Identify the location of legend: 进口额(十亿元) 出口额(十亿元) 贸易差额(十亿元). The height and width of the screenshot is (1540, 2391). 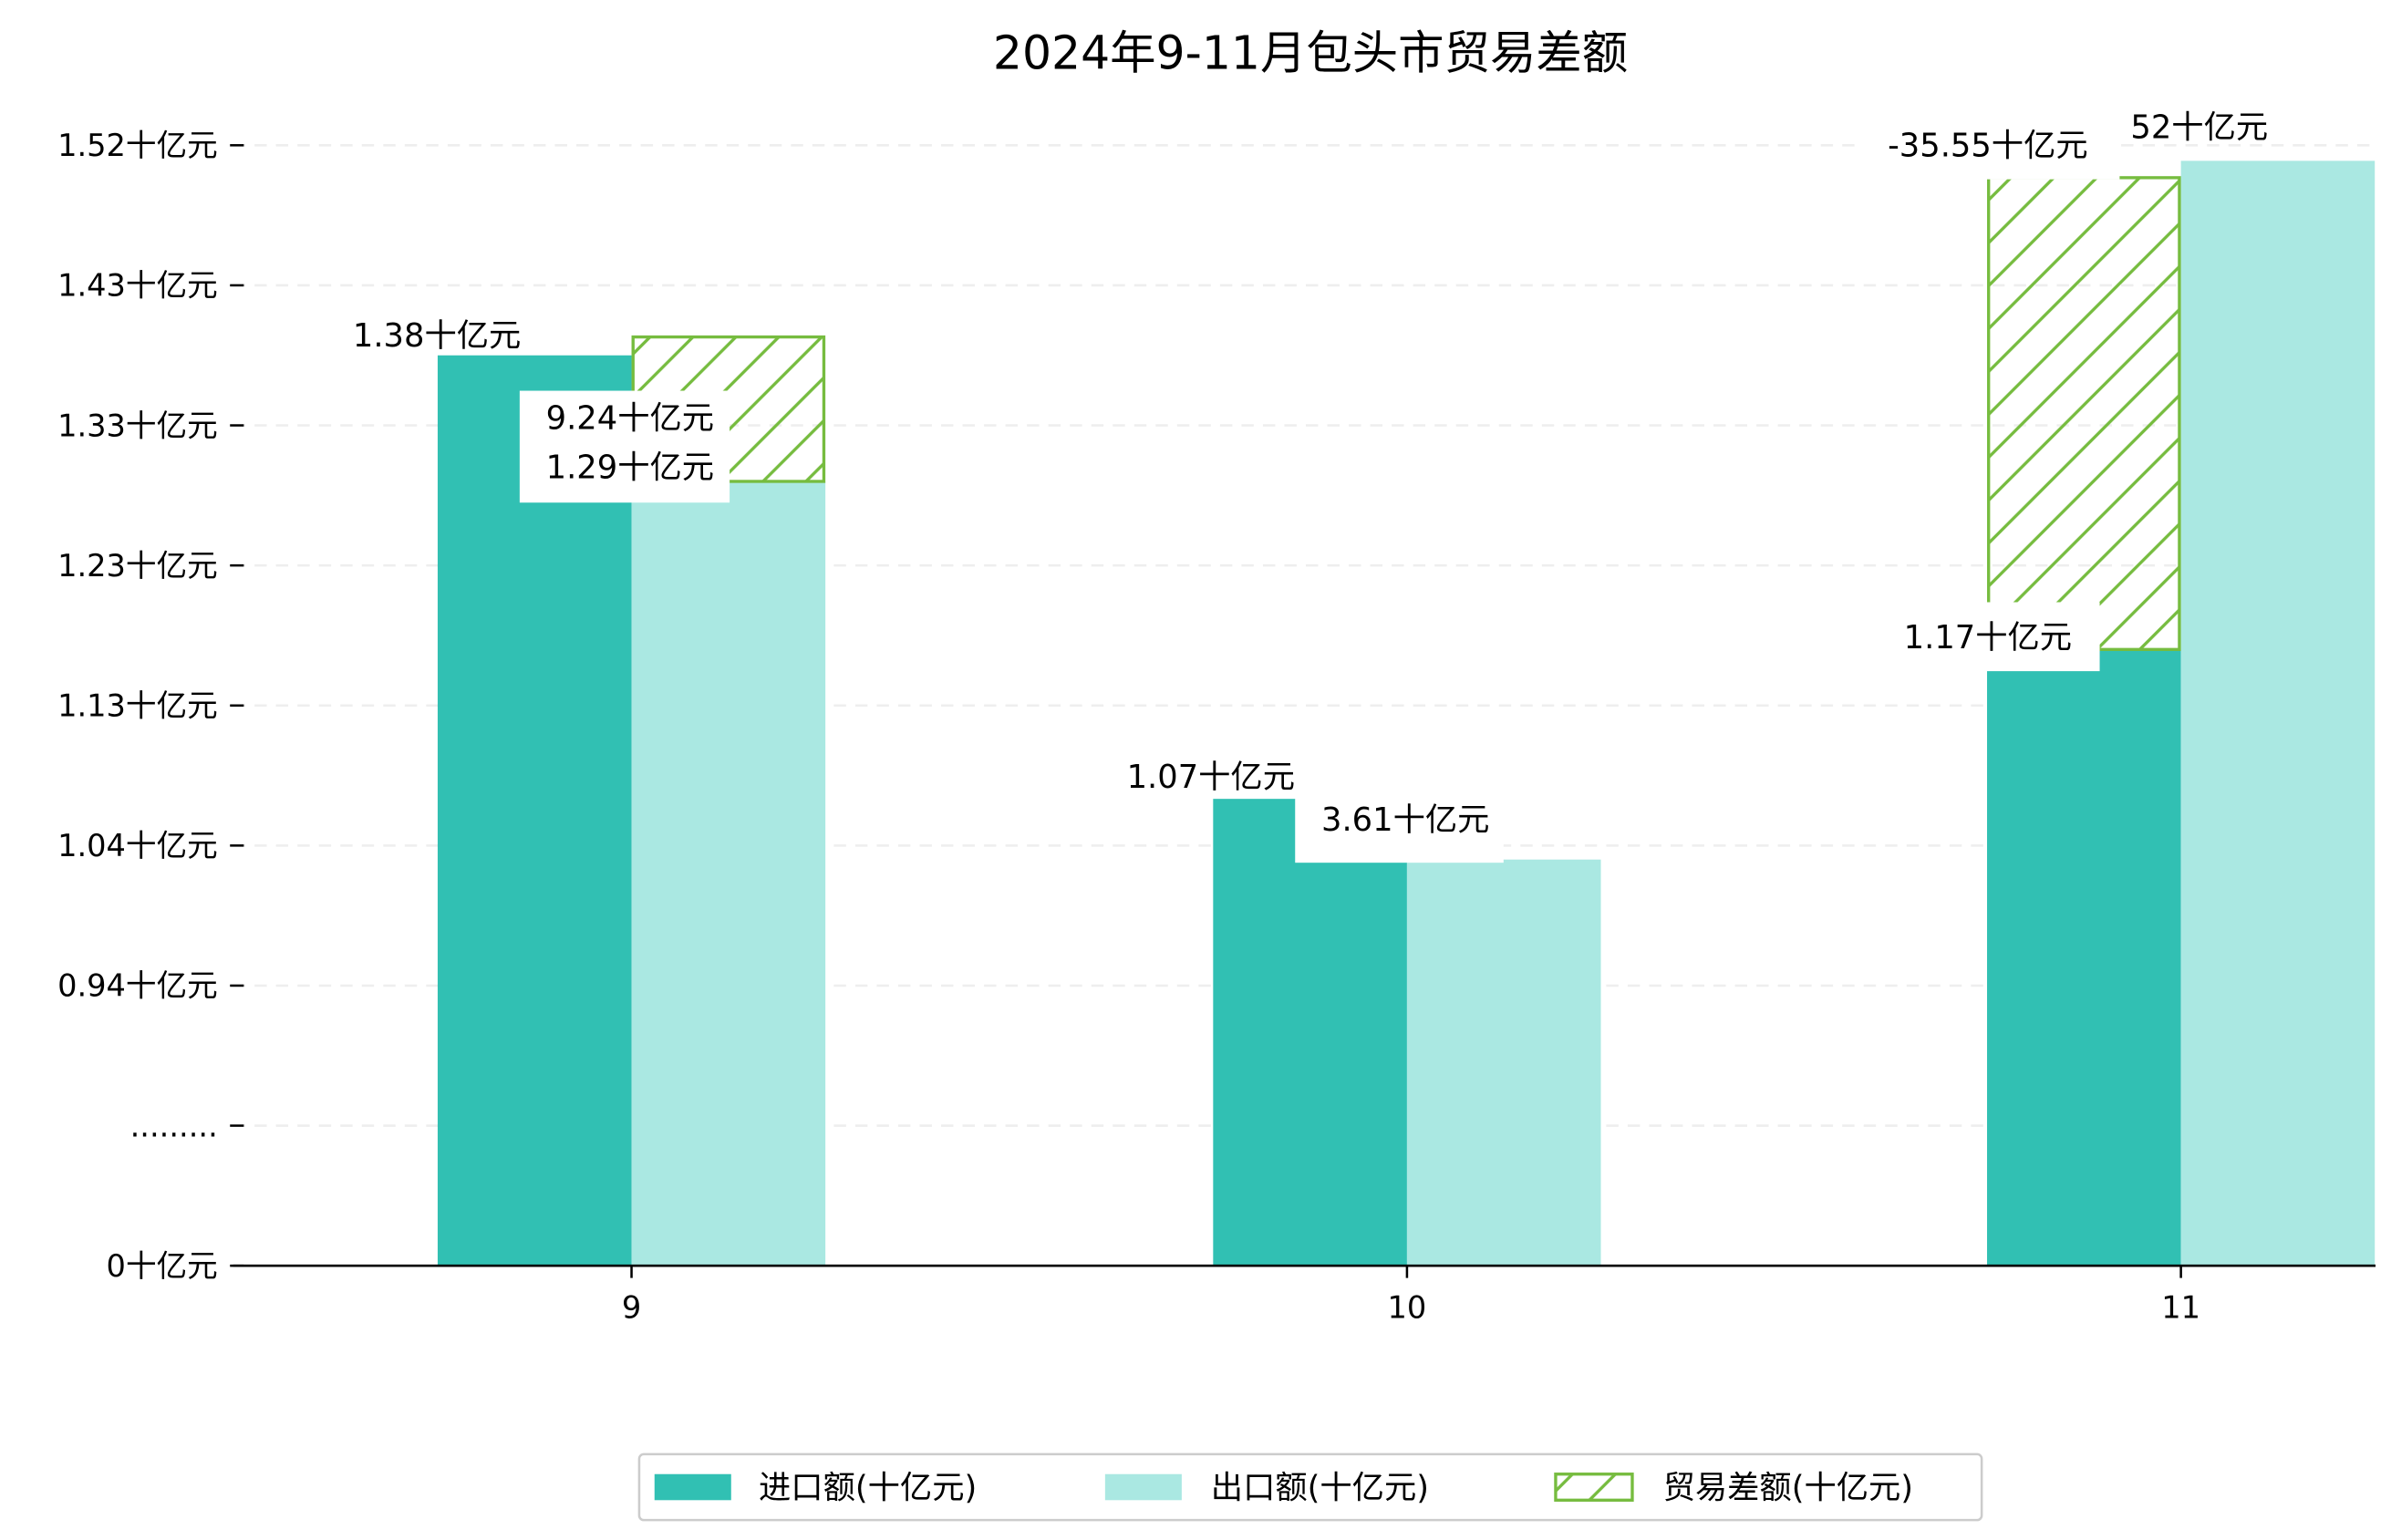
(1310, 1487).